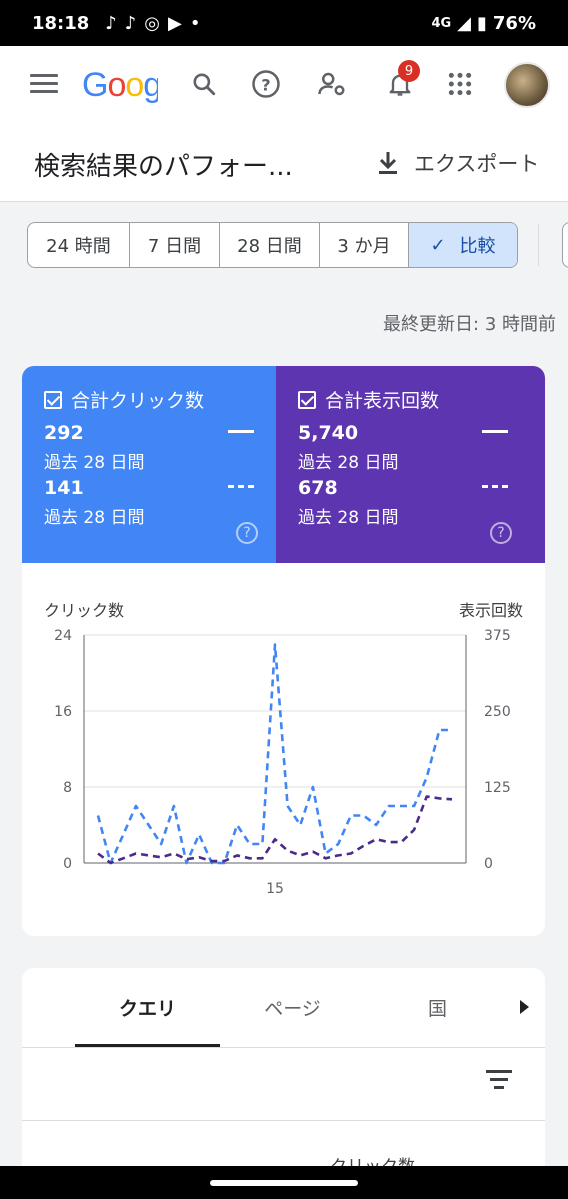  What do you see at coordinates (284, 86) in the screenshot?
I see `app-bar: Goog ? 9` at bounding box center [284, 86].